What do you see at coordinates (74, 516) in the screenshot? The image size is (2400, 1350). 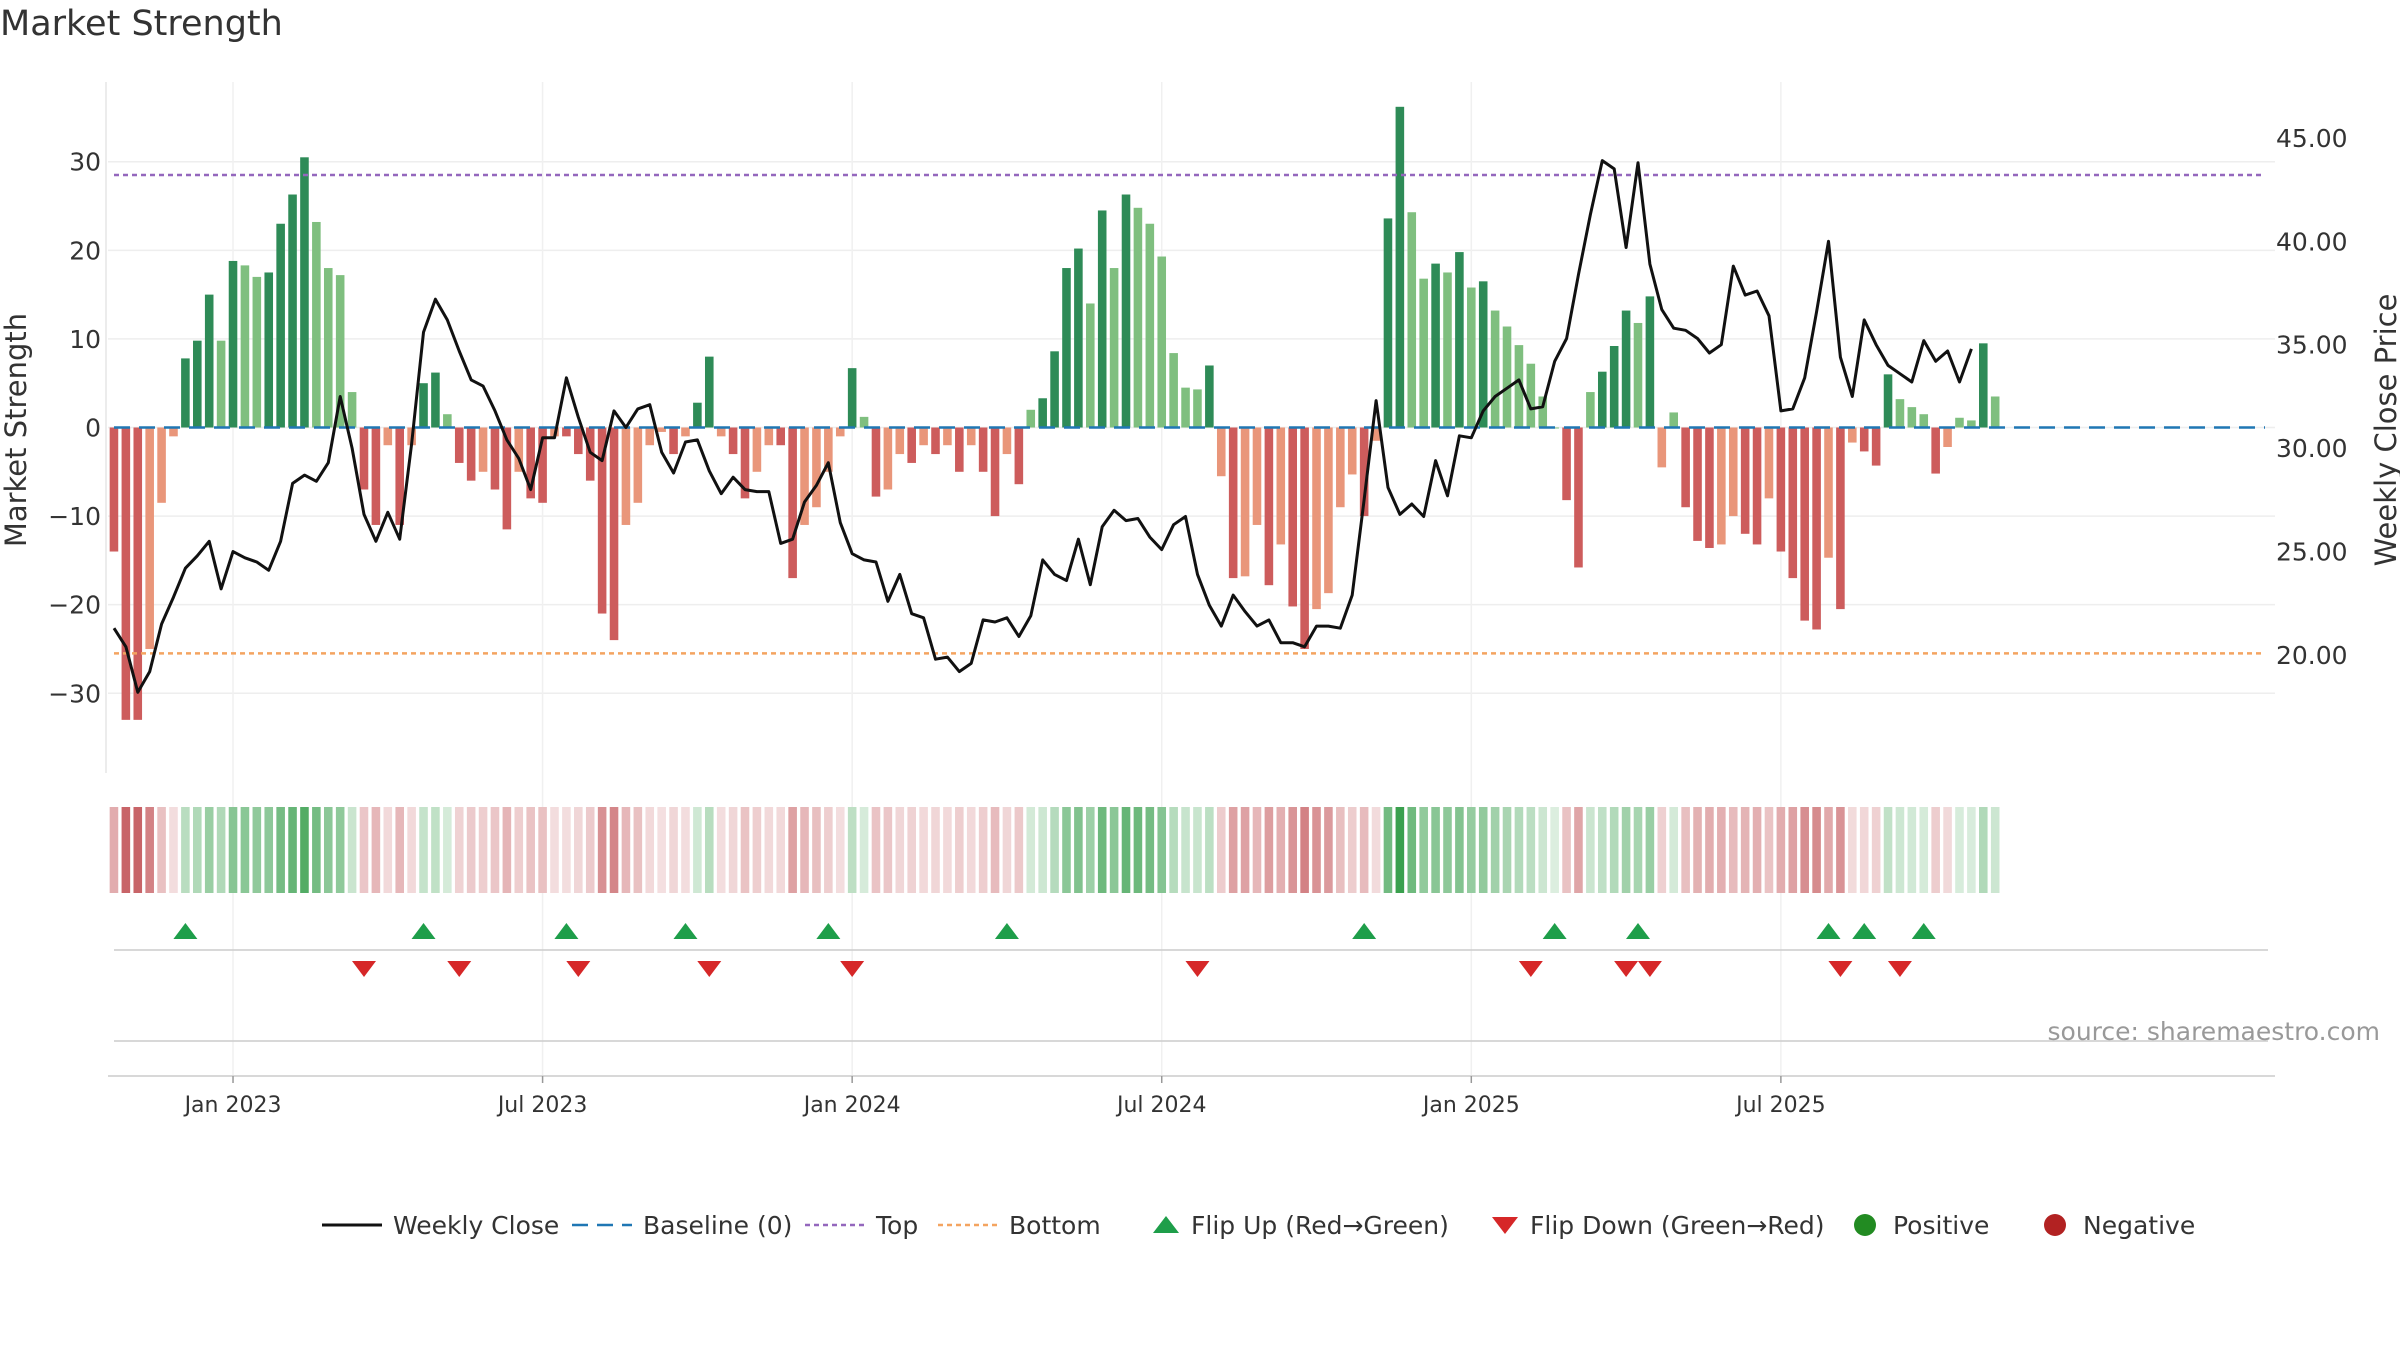 I see `strength-tick-label: −10` at bounding box center [74, 516].